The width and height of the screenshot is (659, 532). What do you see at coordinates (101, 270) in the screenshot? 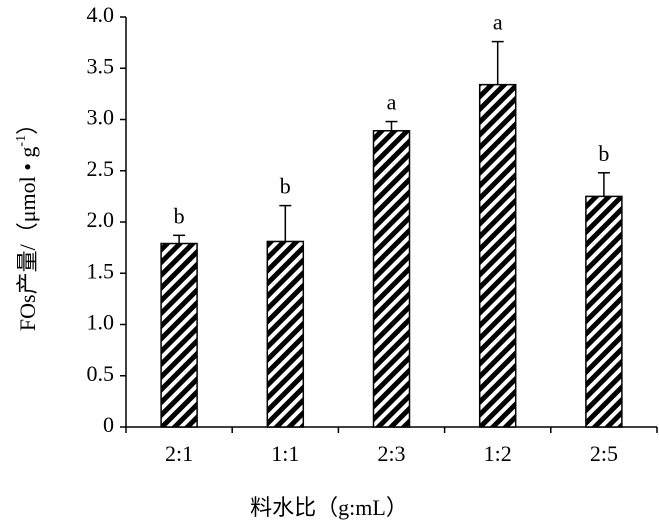
I see `y-tick-label: 1.5` at bounding box center [101, 270].